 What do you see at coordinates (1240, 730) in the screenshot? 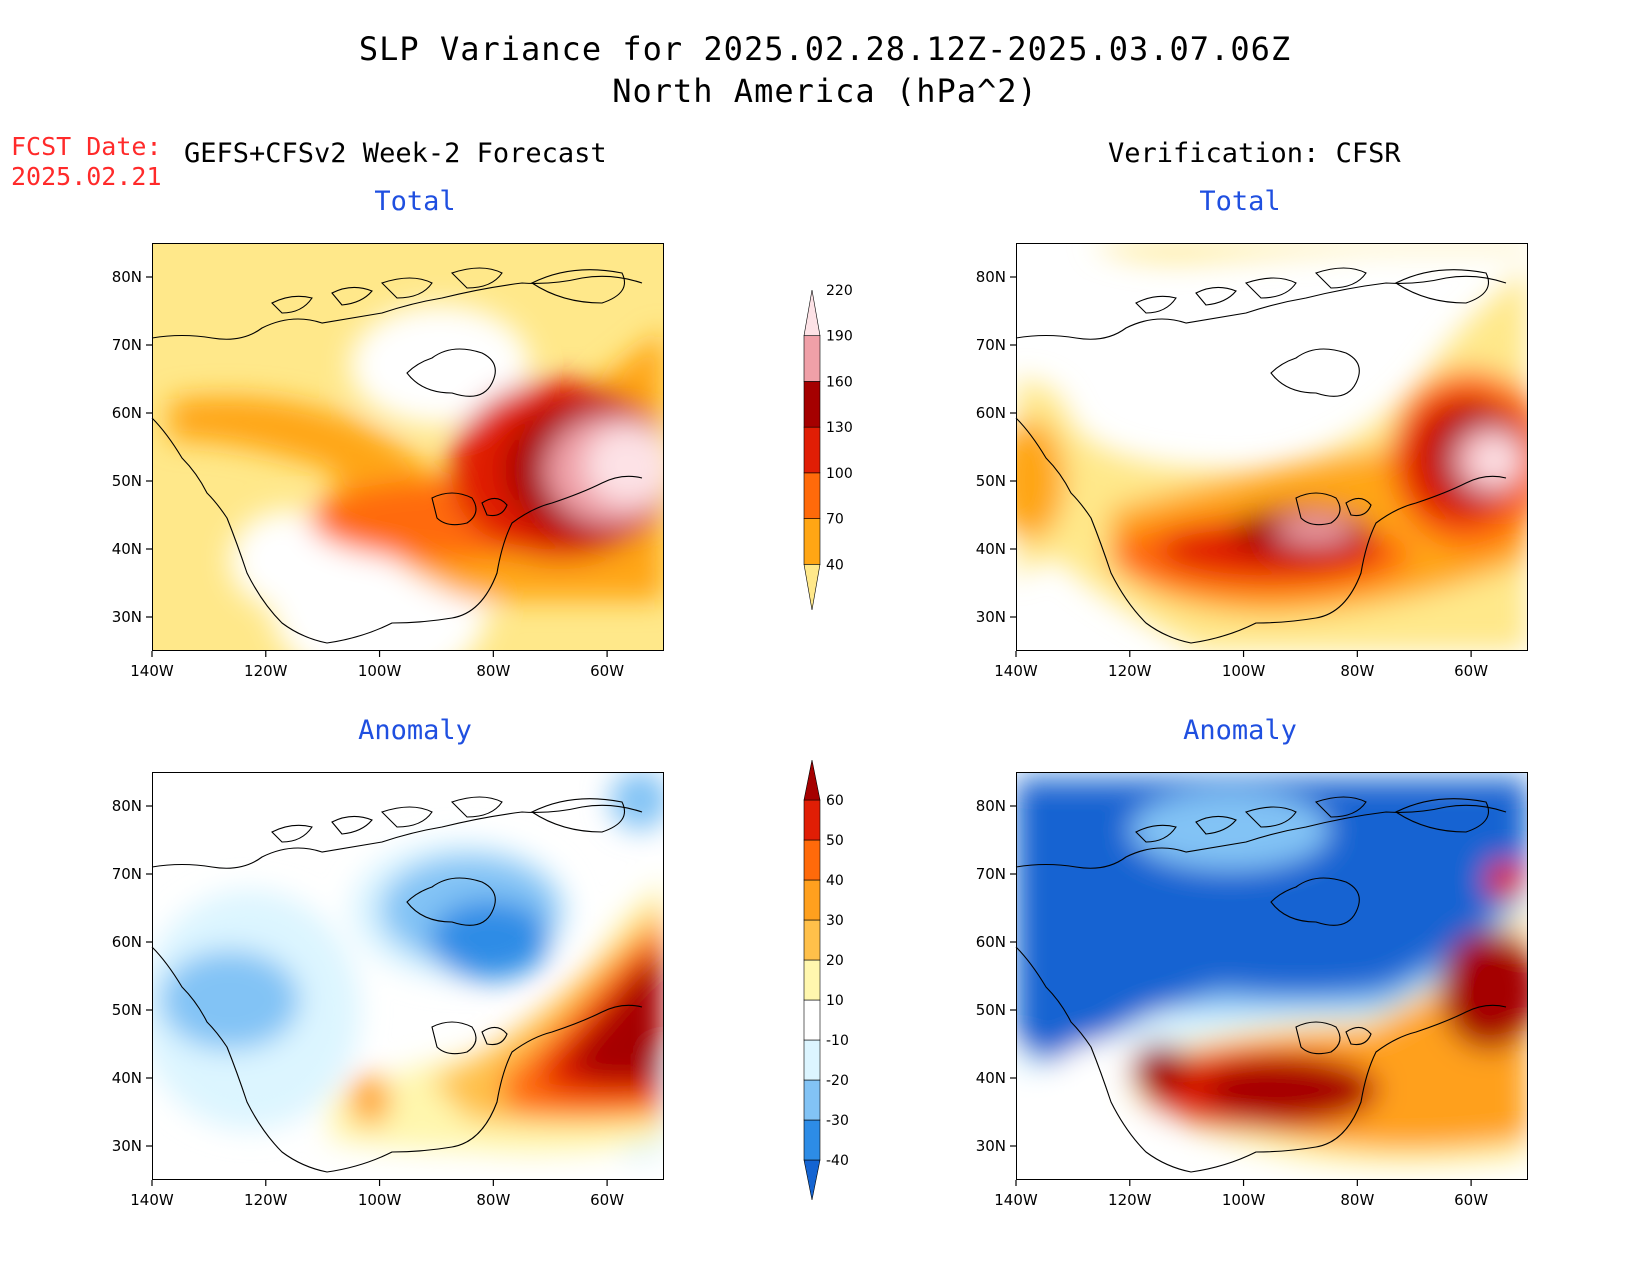
I see `panel-title-verification-anomaly: Anomaly` at bounding box center [1240, 730].